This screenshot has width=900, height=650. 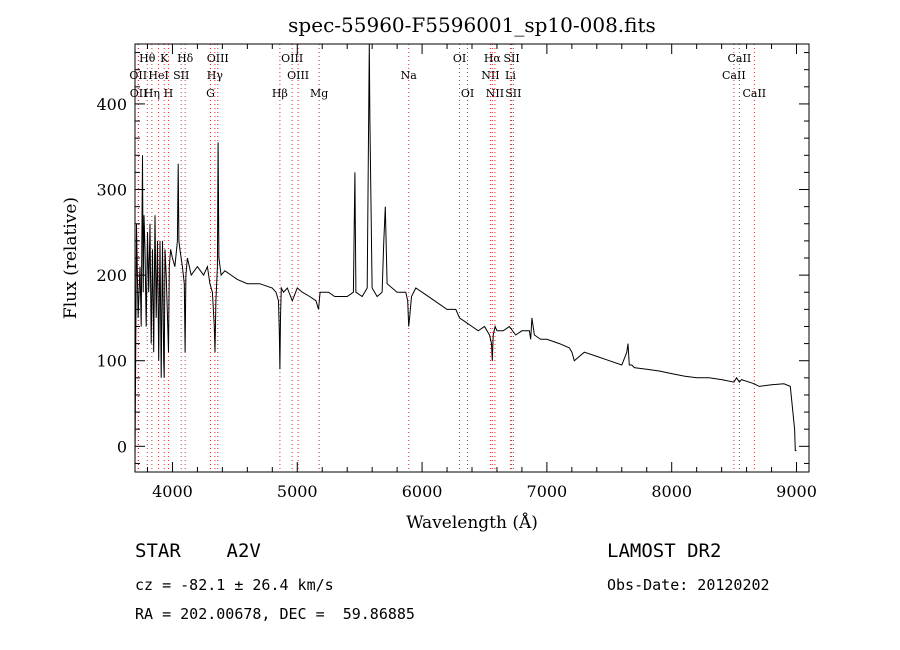 I want to click on marker-label: HeI, so click(x=158, y=75).